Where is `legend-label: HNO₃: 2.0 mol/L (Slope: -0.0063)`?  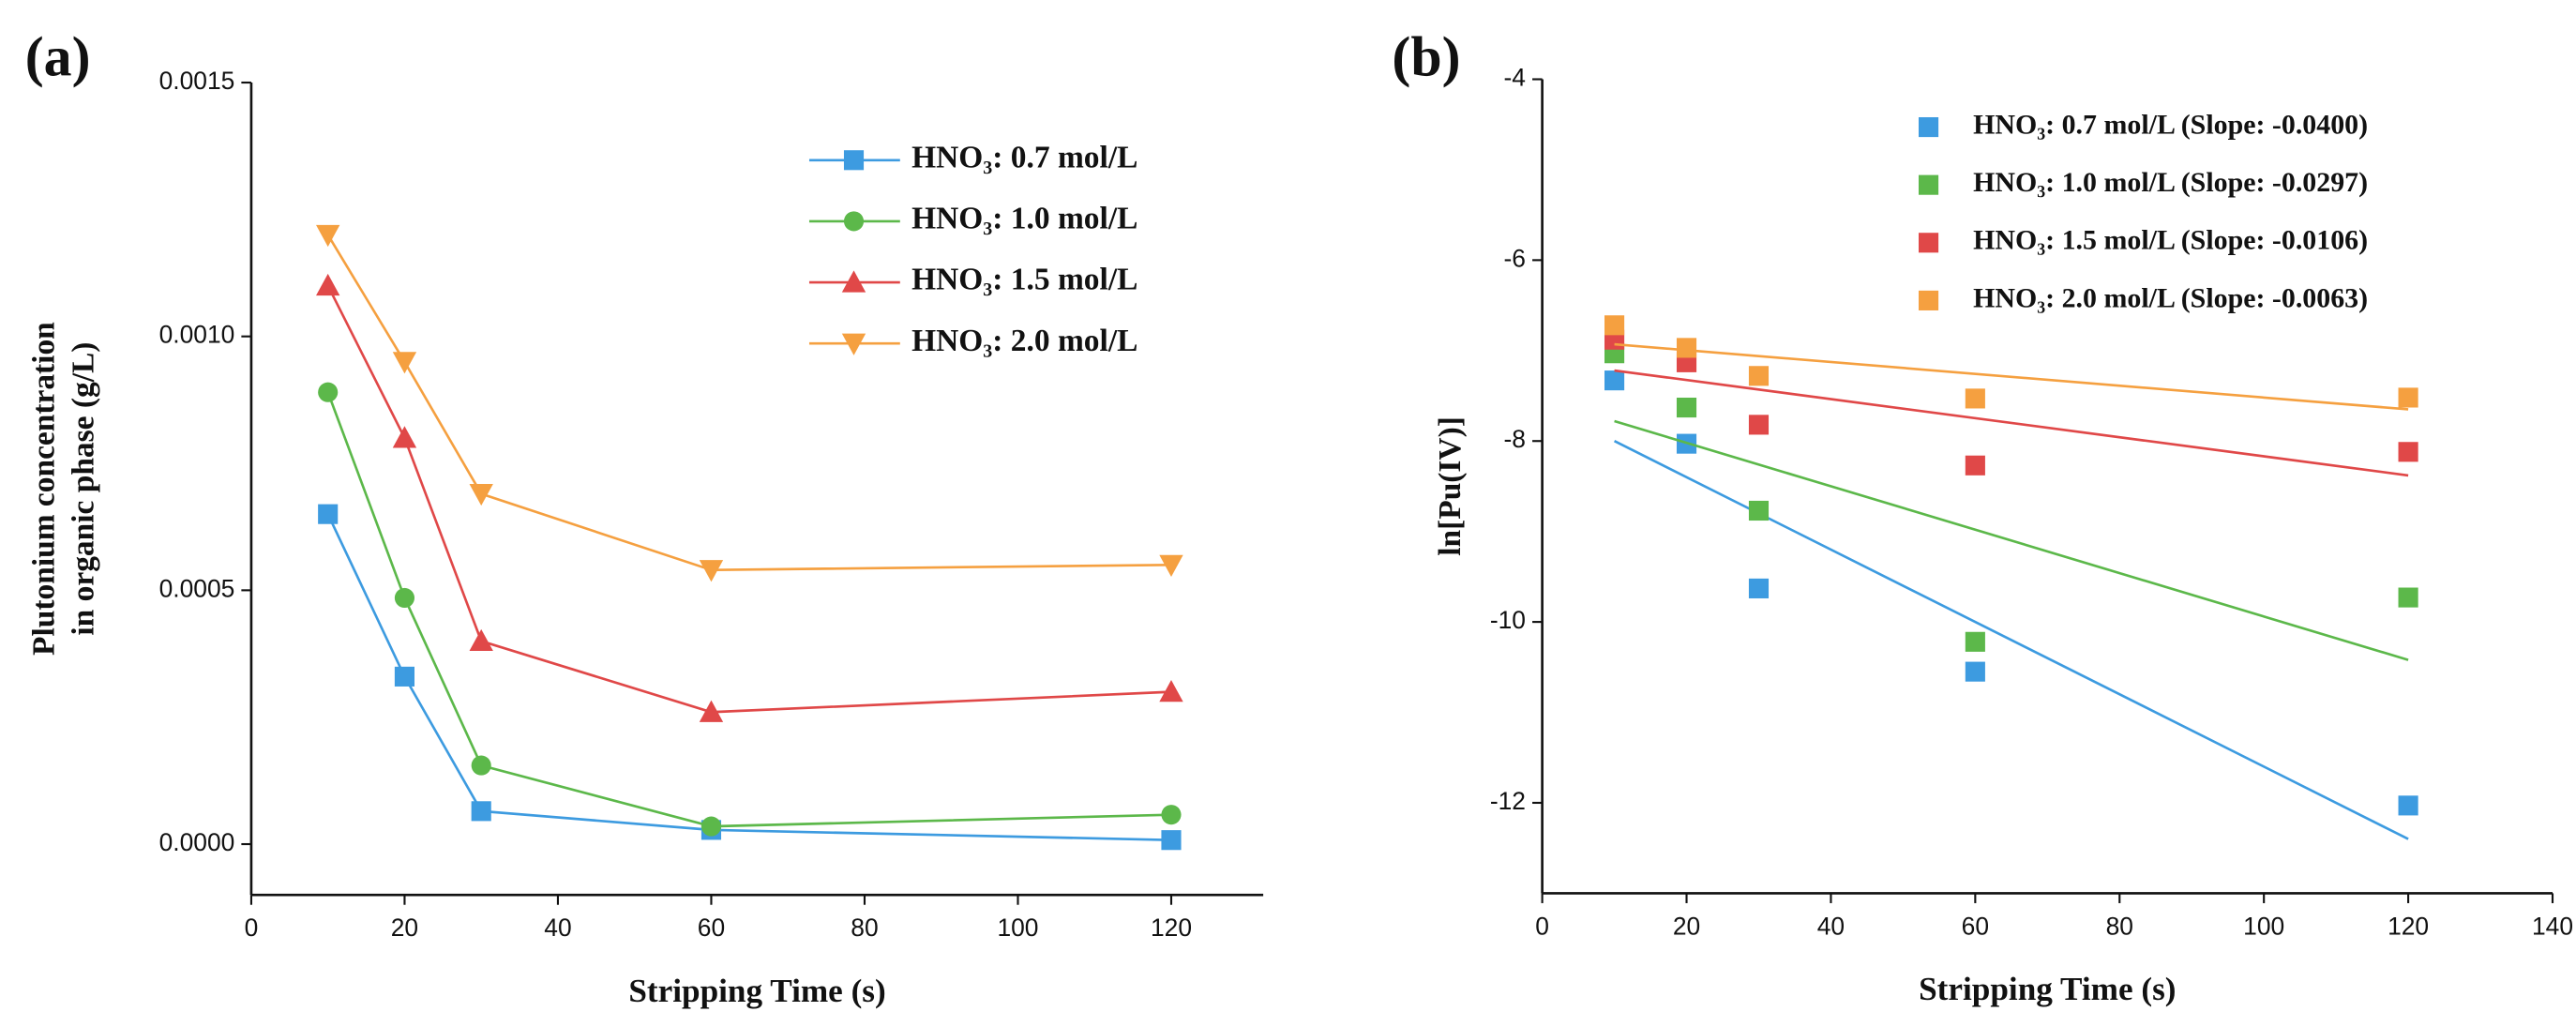 legend-label: HNO₃: 2.0 mol/L (Slope: -0.0063) is located at coordinates (2170, 297).